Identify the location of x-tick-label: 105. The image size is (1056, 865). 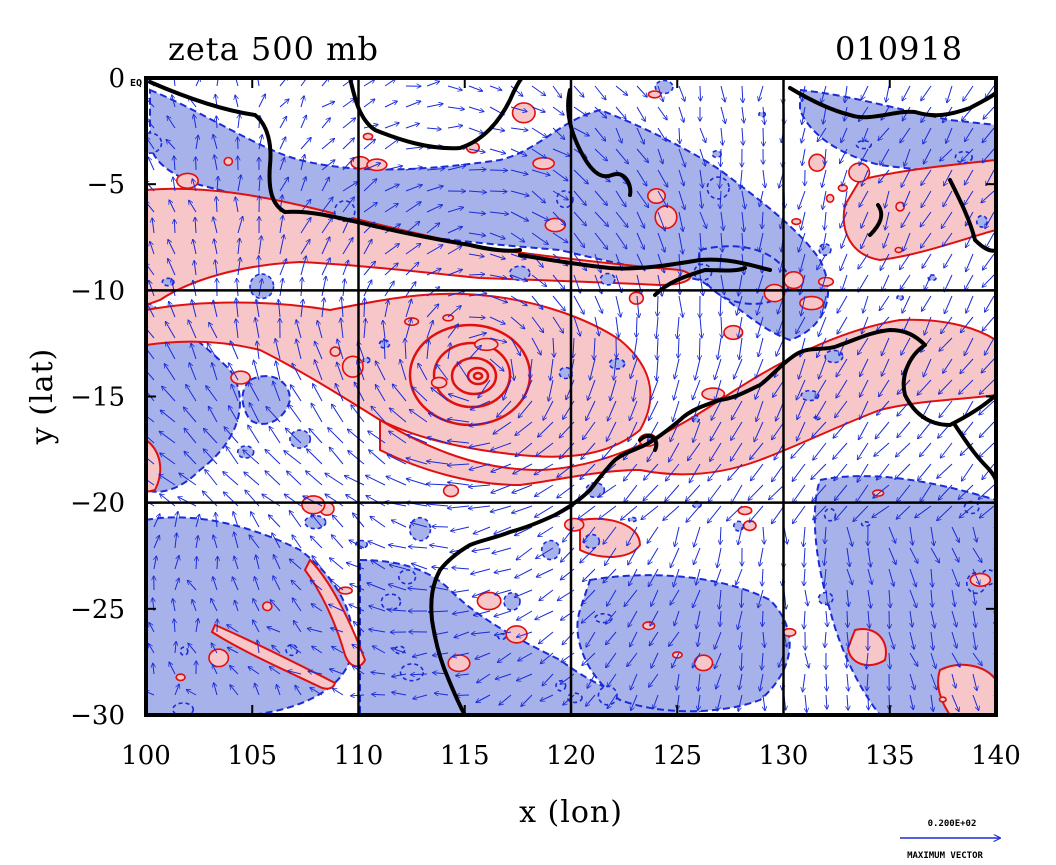
(252, 756).